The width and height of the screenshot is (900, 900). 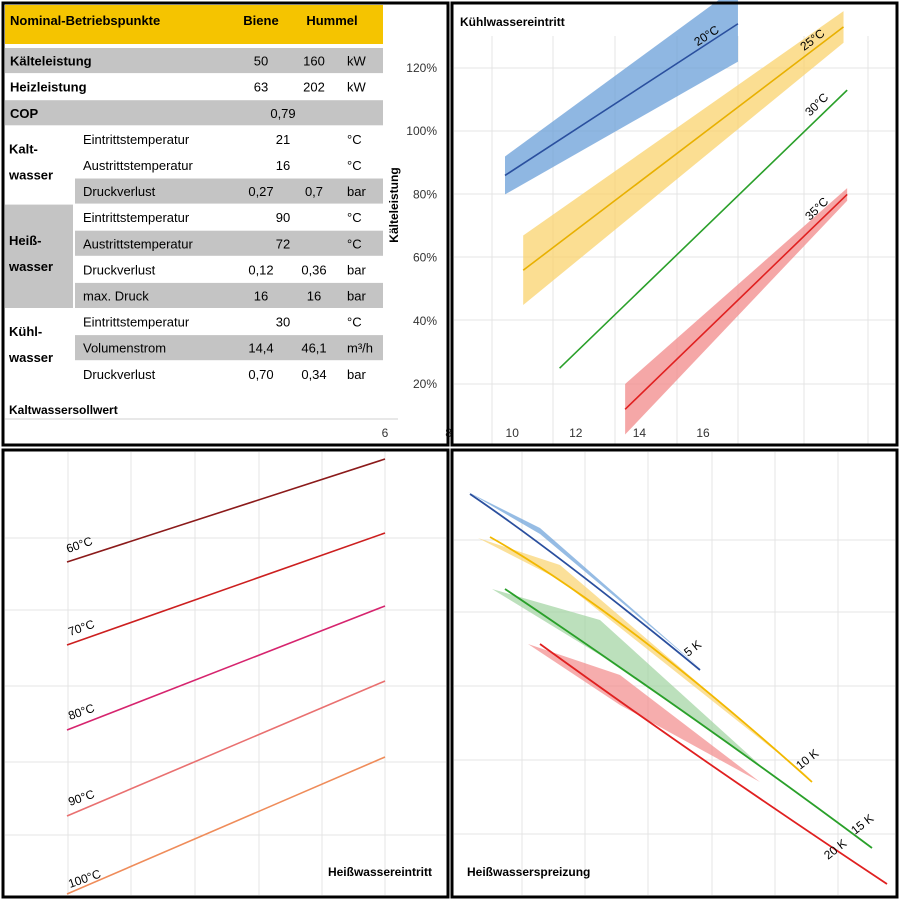 What do you see at coordinates (425, 194) in the screenshot?
I see `y-tick-label: 80%` at bounding box center [425, 194].